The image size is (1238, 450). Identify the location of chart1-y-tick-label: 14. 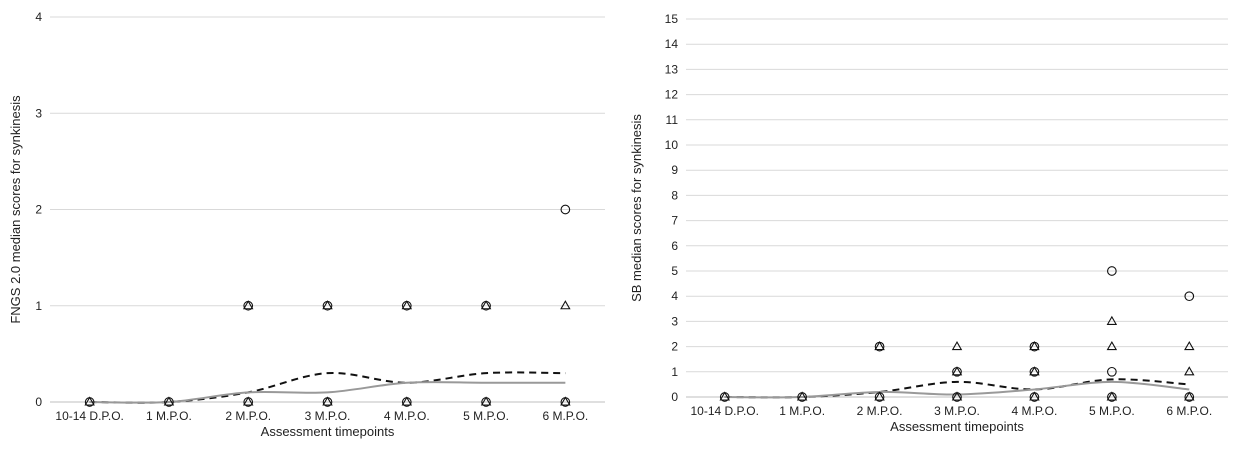
(672, 44).